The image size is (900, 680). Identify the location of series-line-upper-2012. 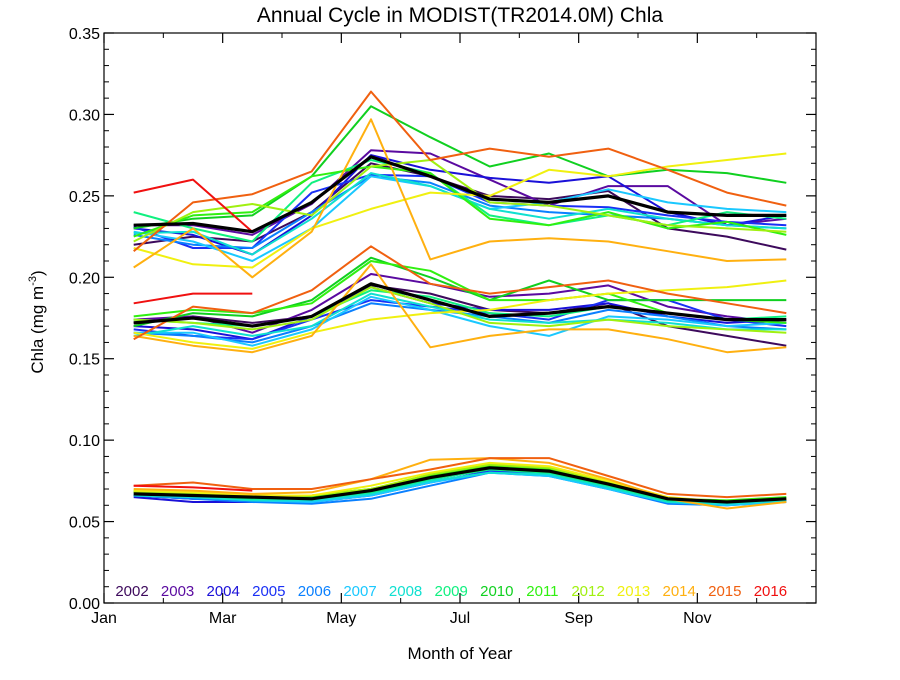
(460, 201).